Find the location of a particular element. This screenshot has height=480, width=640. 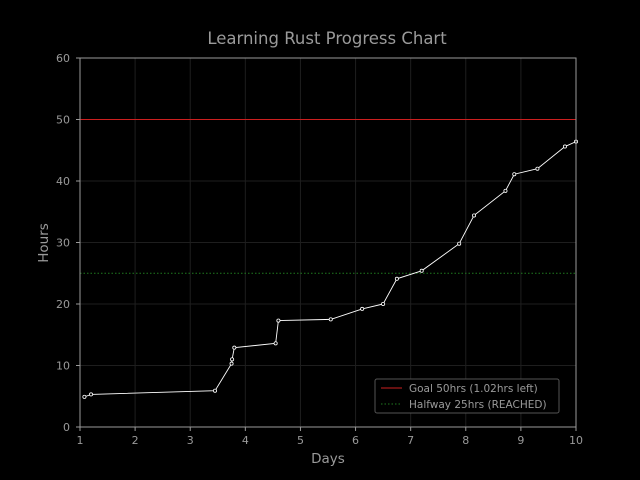

x-tick-label: 3 is located at coordinates (190, 440).